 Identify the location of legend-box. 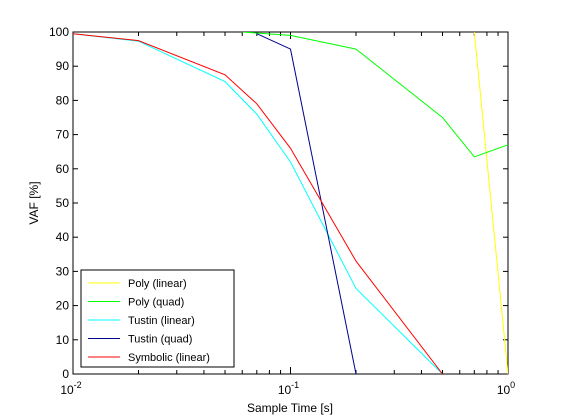
(157, 318).